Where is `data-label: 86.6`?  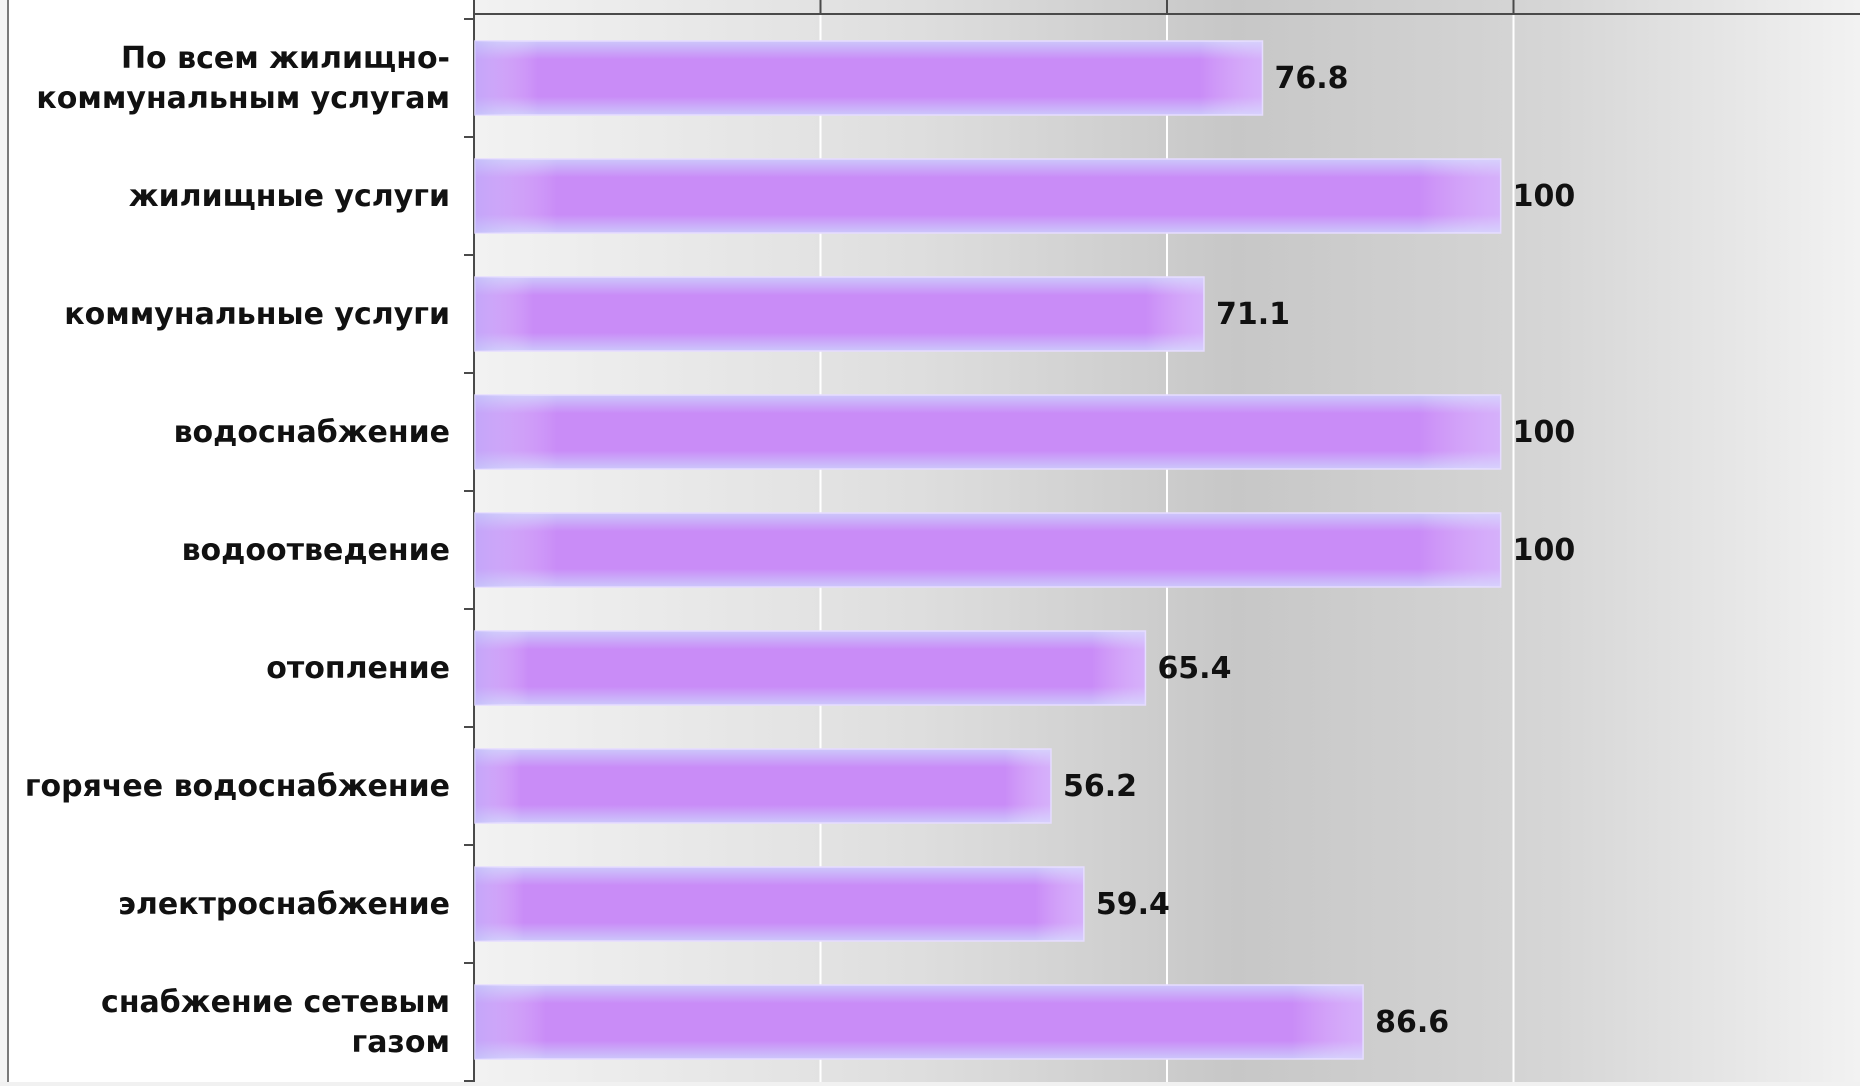 data-label: 86.6 is located at coordinates (1412, 1022).